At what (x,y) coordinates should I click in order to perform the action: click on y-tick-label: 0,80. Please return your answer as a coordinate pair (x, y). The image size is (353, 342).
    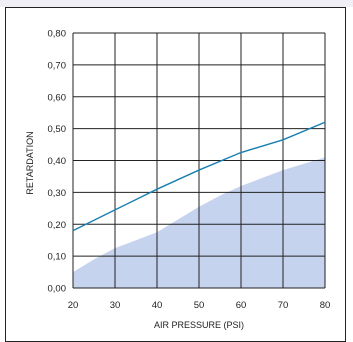
    Looking at the image, I should click on (57, 34).